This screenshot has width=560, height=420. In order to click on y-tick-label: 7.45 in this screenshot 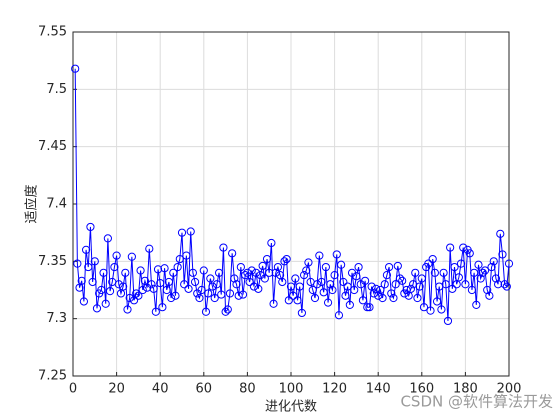, I will do `click(52, 146)`.